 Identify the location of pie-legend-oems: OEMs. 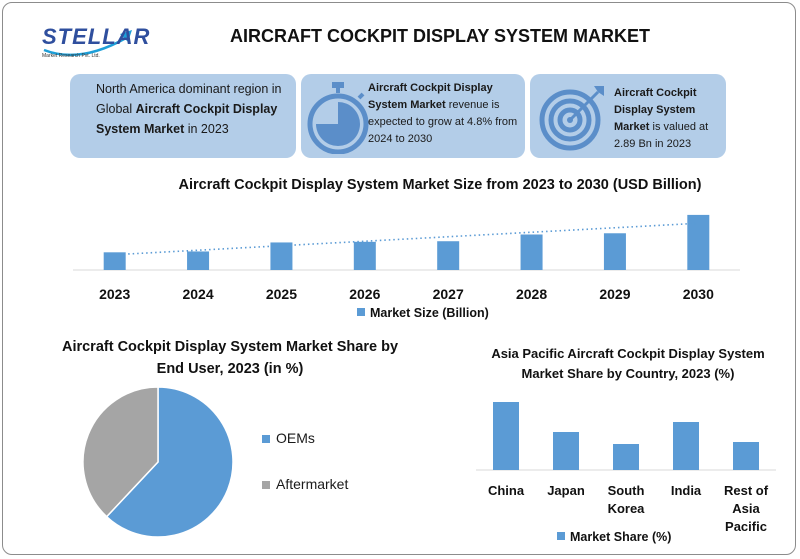
(288, 438).